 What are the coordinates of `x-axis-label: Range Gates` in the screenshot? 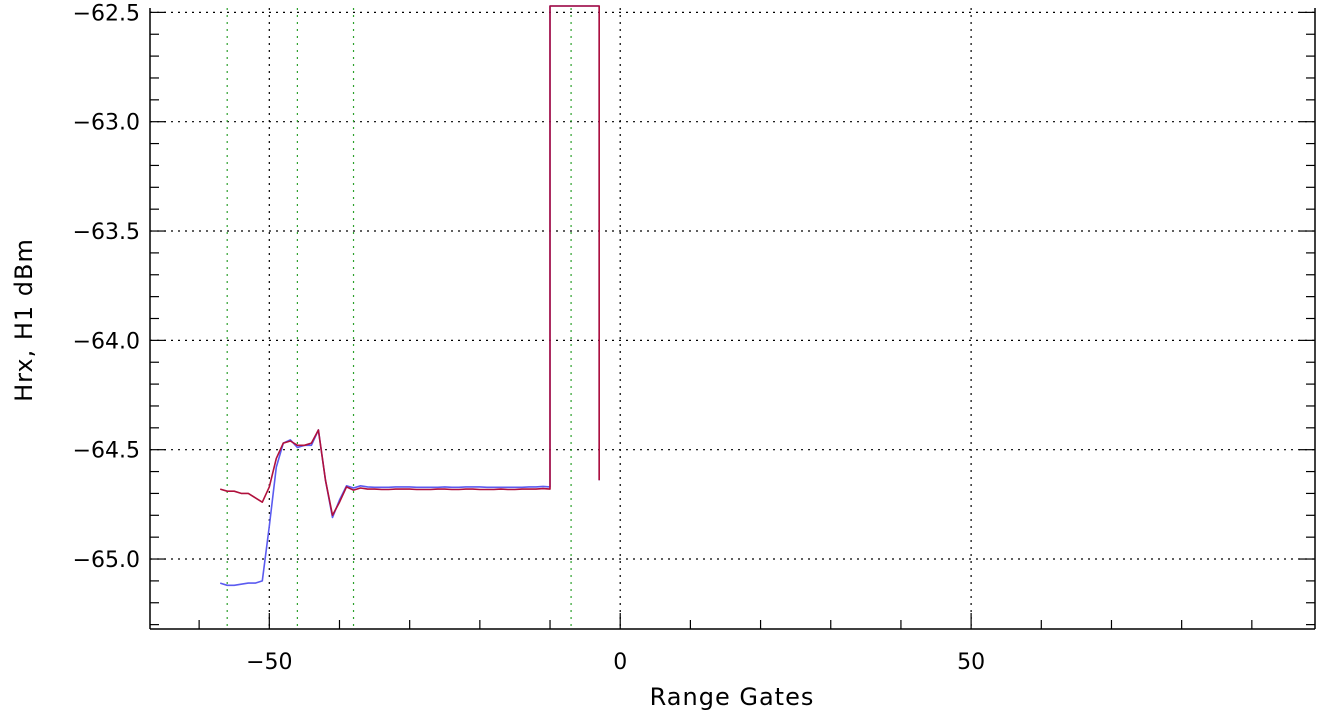 It's located at (732, 697).